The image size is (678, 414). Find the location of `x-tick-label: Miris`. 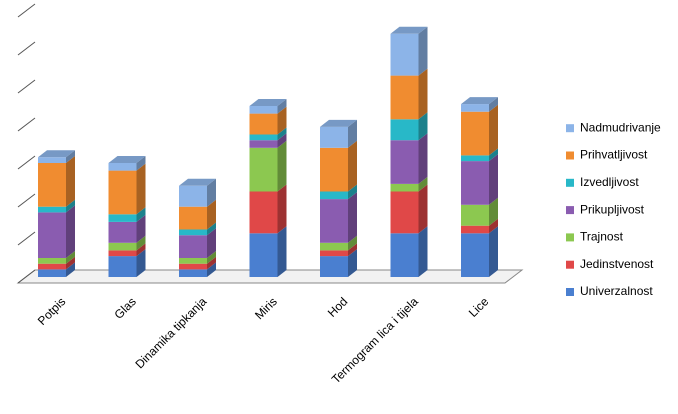

x-tick-label: Miris is located at coordinates (266, 308).